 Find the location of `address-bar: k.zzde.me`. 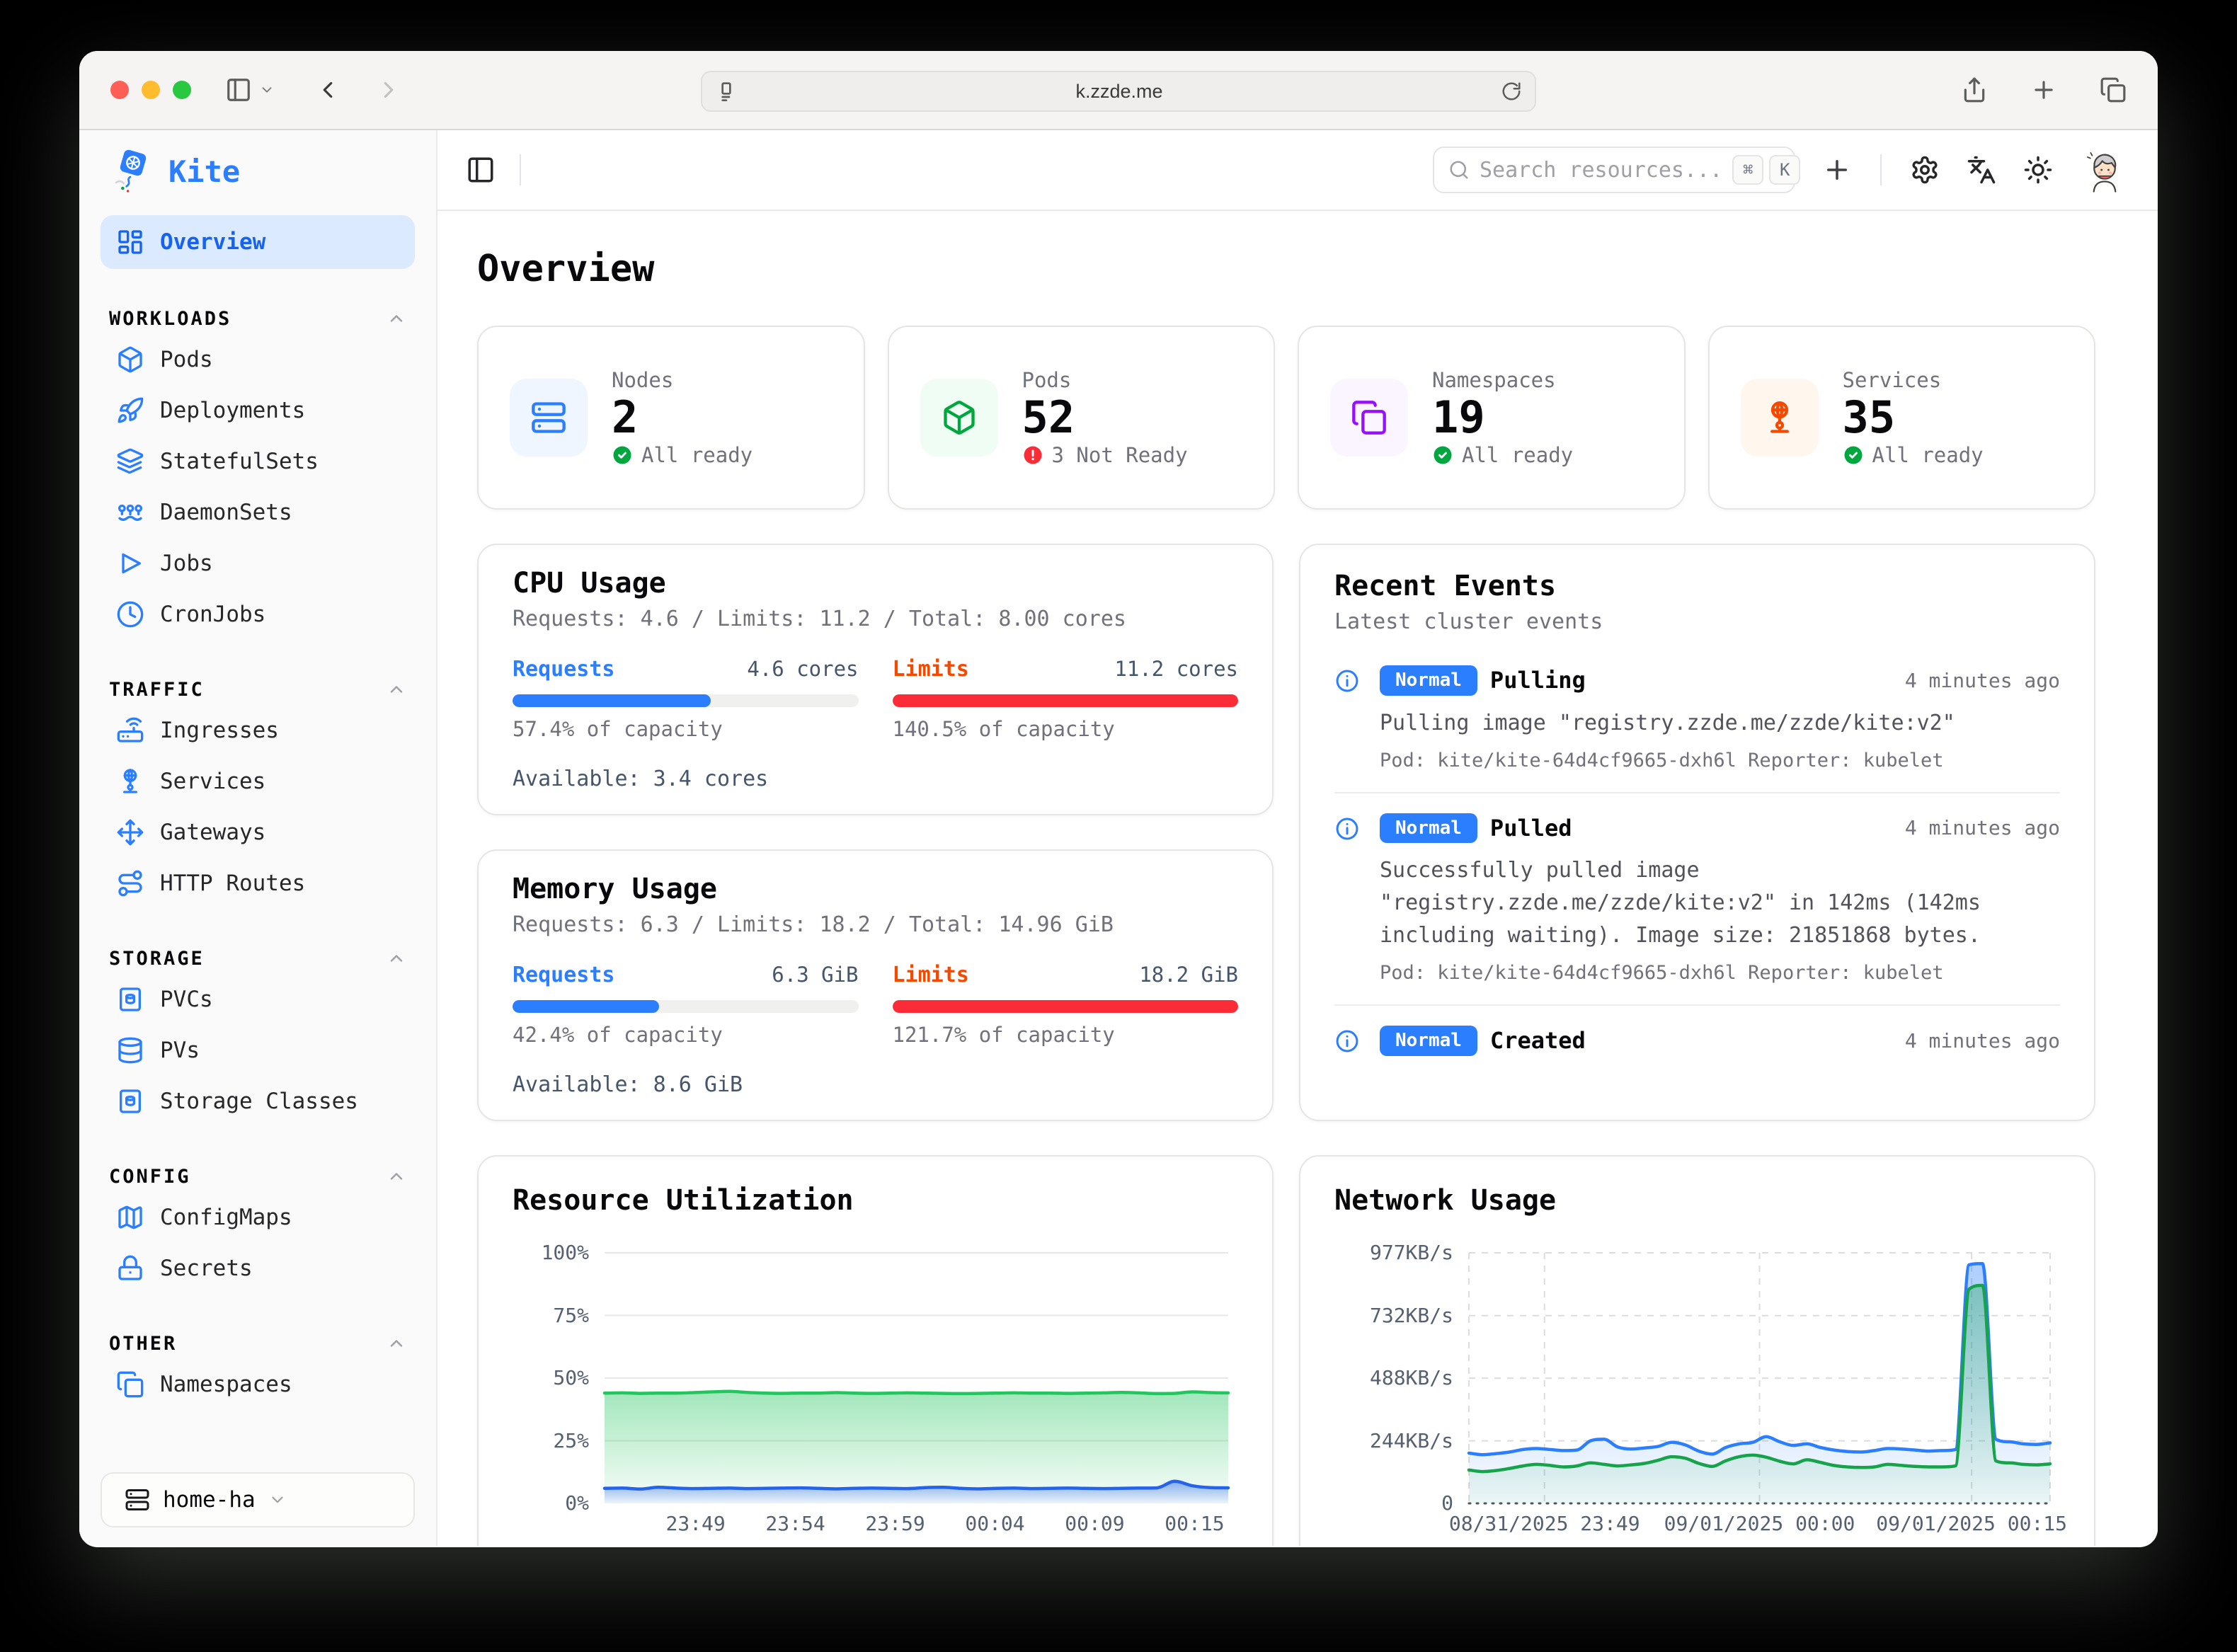

address-bar: k.zzde.me is located at coordinates (1118, 92).